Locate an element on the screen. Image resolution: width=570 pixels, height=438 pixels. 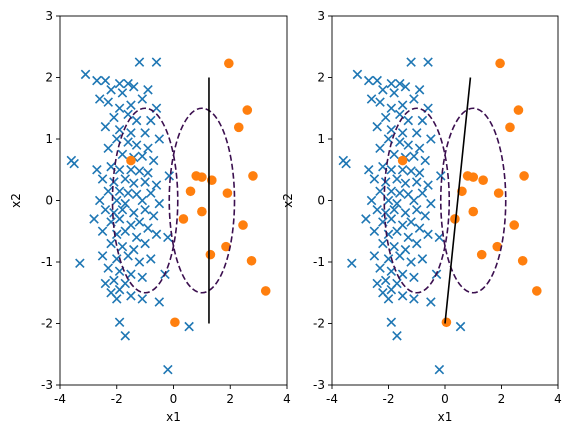
y-tick-label: 0 is located at coordinates (49, 201).